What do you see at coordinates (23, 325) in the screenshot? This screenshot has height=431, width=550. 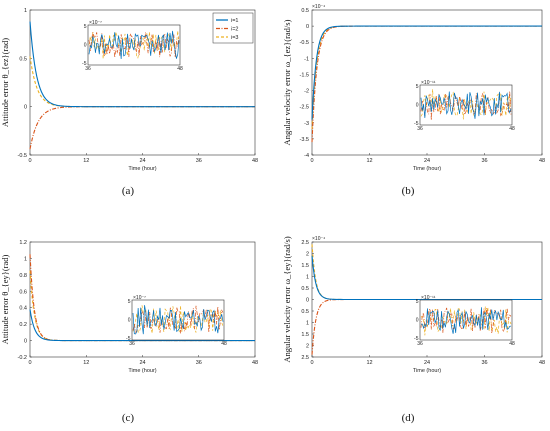 I see `y-tick-label: 0.2` at bounding box center [23, 325].